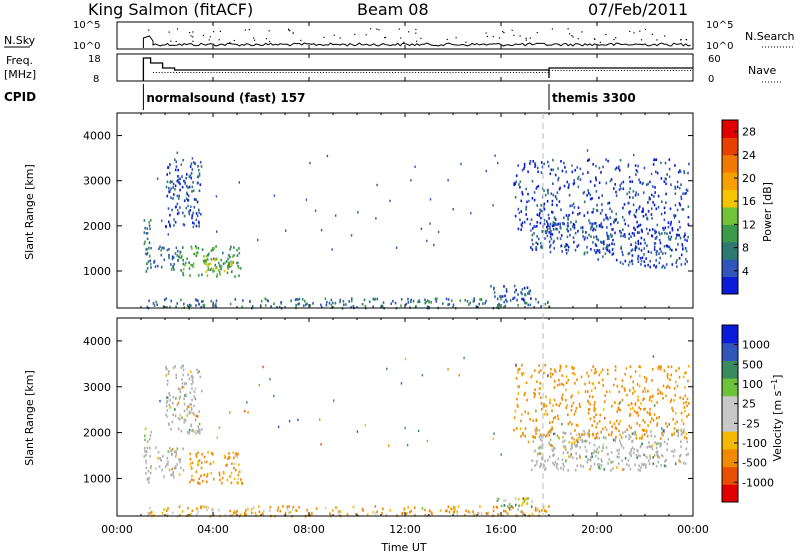 The image size is (800, 554). I want to click on colorbar-tick-label: 20, so click(749, 178).